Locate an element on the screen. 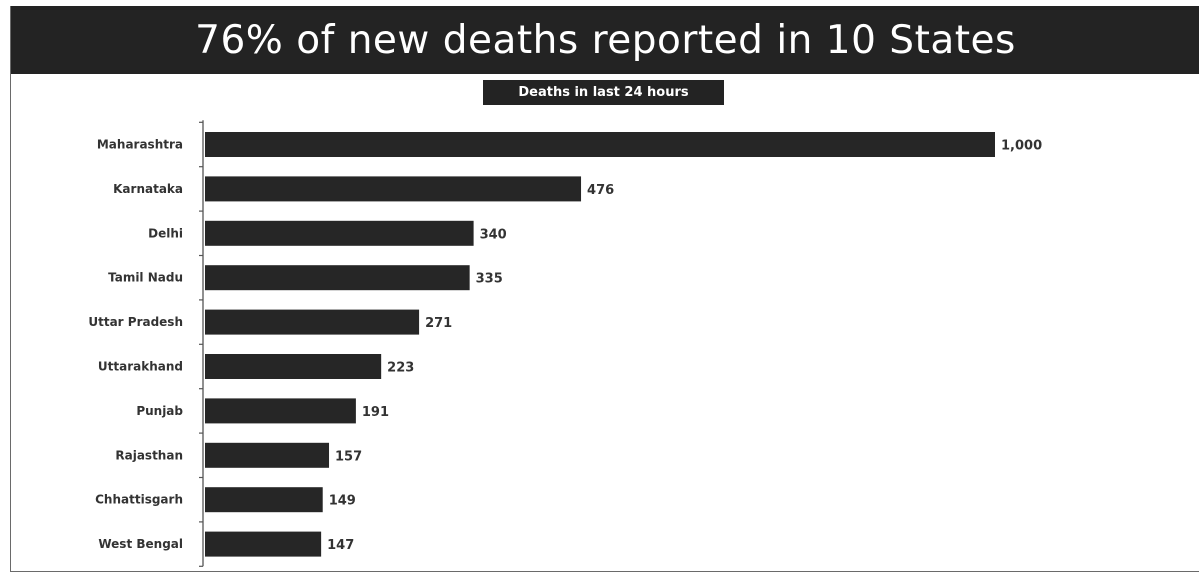  chart-subtitle: Deaths in last 24 hours is located at coordinates (603, 92).